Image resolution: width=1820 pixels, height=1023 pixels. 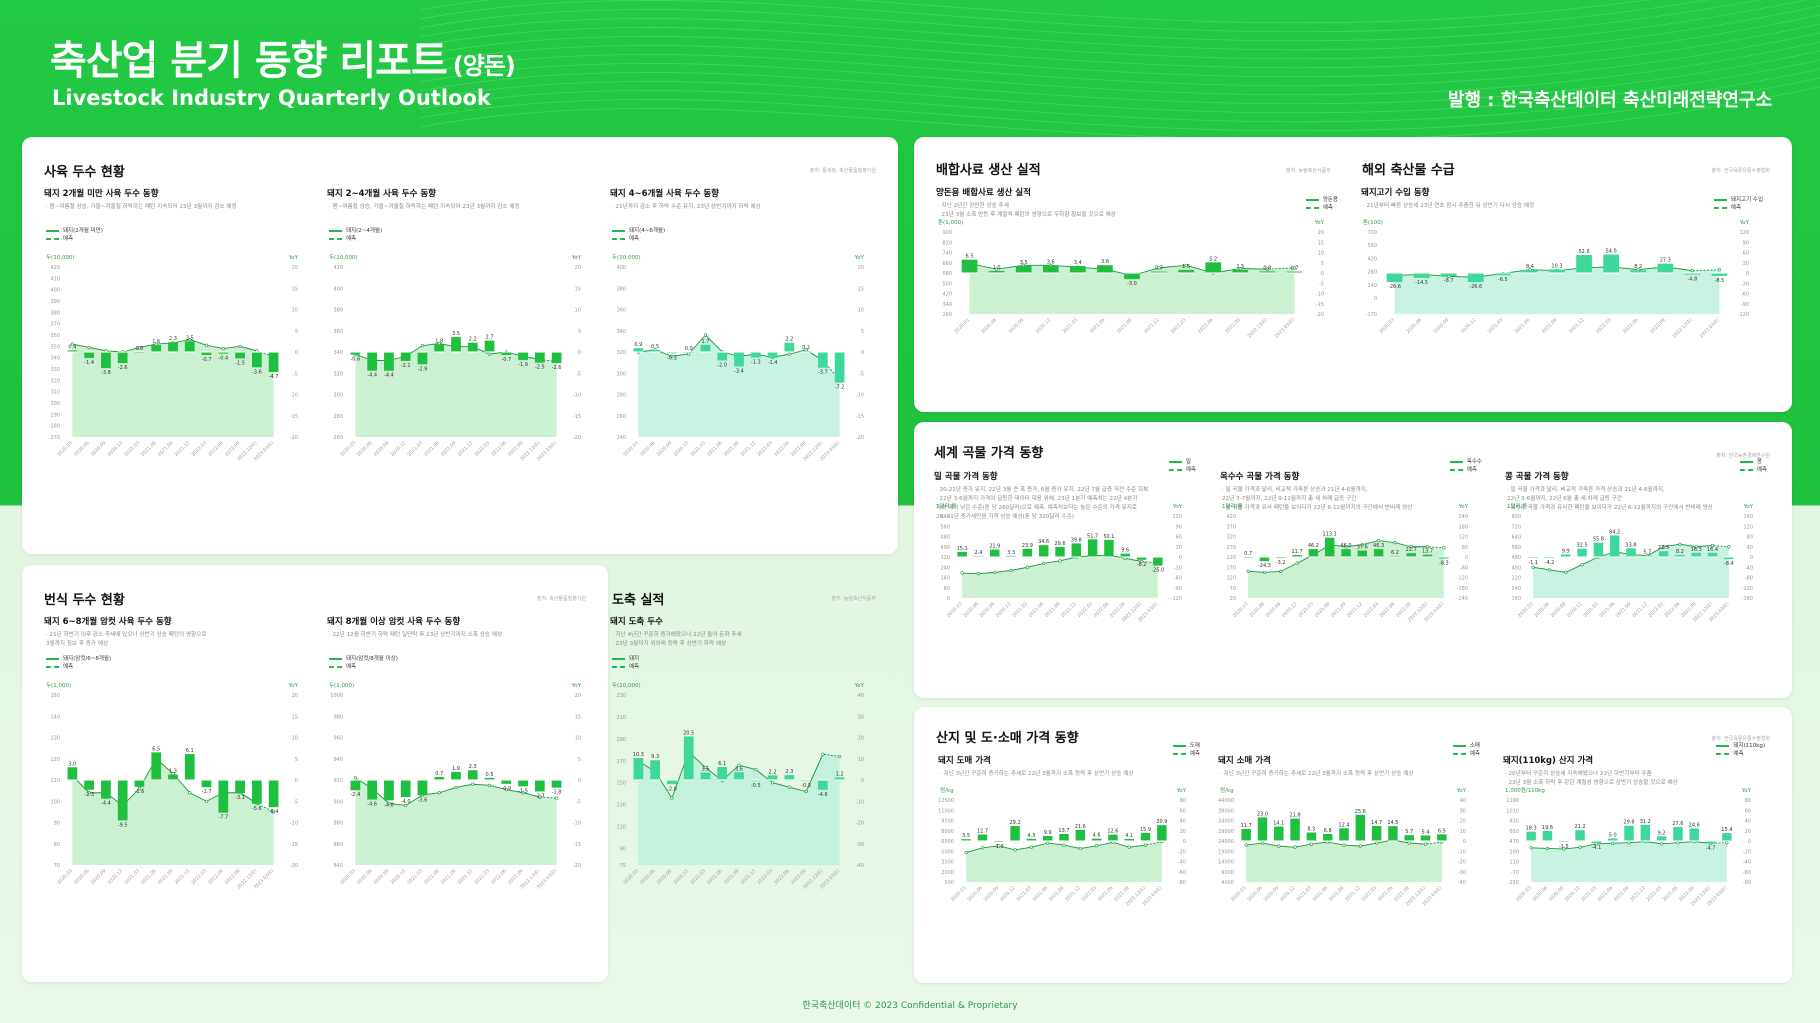 What do you see at coordinates (1372, 259) in the screenshot?
I see `y-tick-label: 420` at bounding box center [1372, 259].